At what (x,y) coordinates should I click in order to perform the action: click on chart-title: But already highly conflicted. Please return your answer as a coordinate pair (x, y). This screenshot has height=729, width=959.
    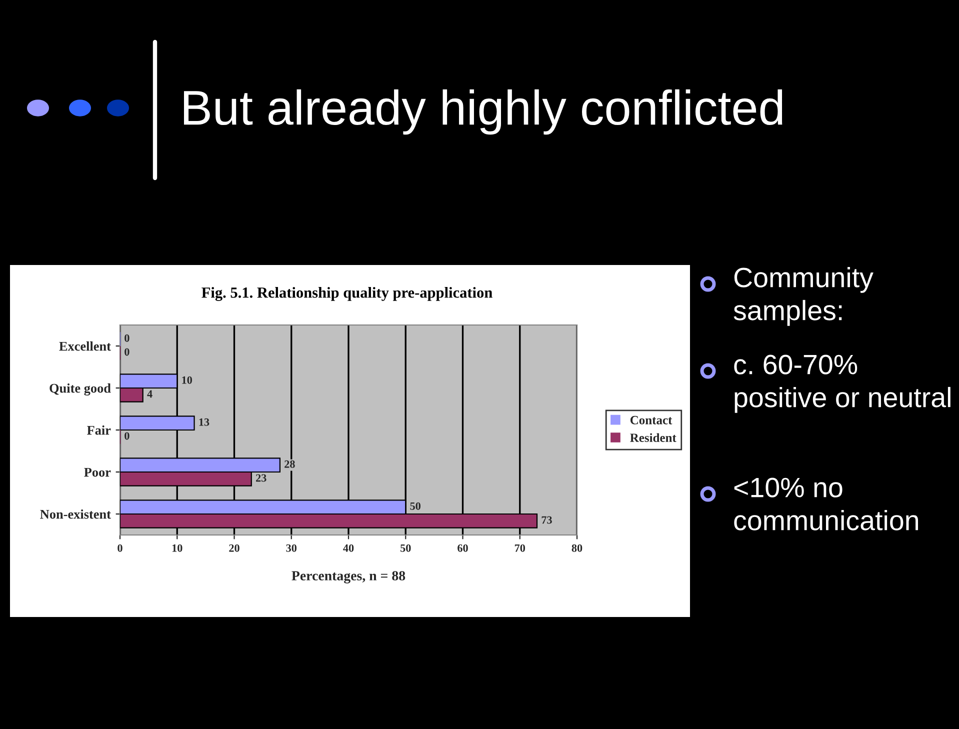
    Looking at the image, I should click on (483, 112).